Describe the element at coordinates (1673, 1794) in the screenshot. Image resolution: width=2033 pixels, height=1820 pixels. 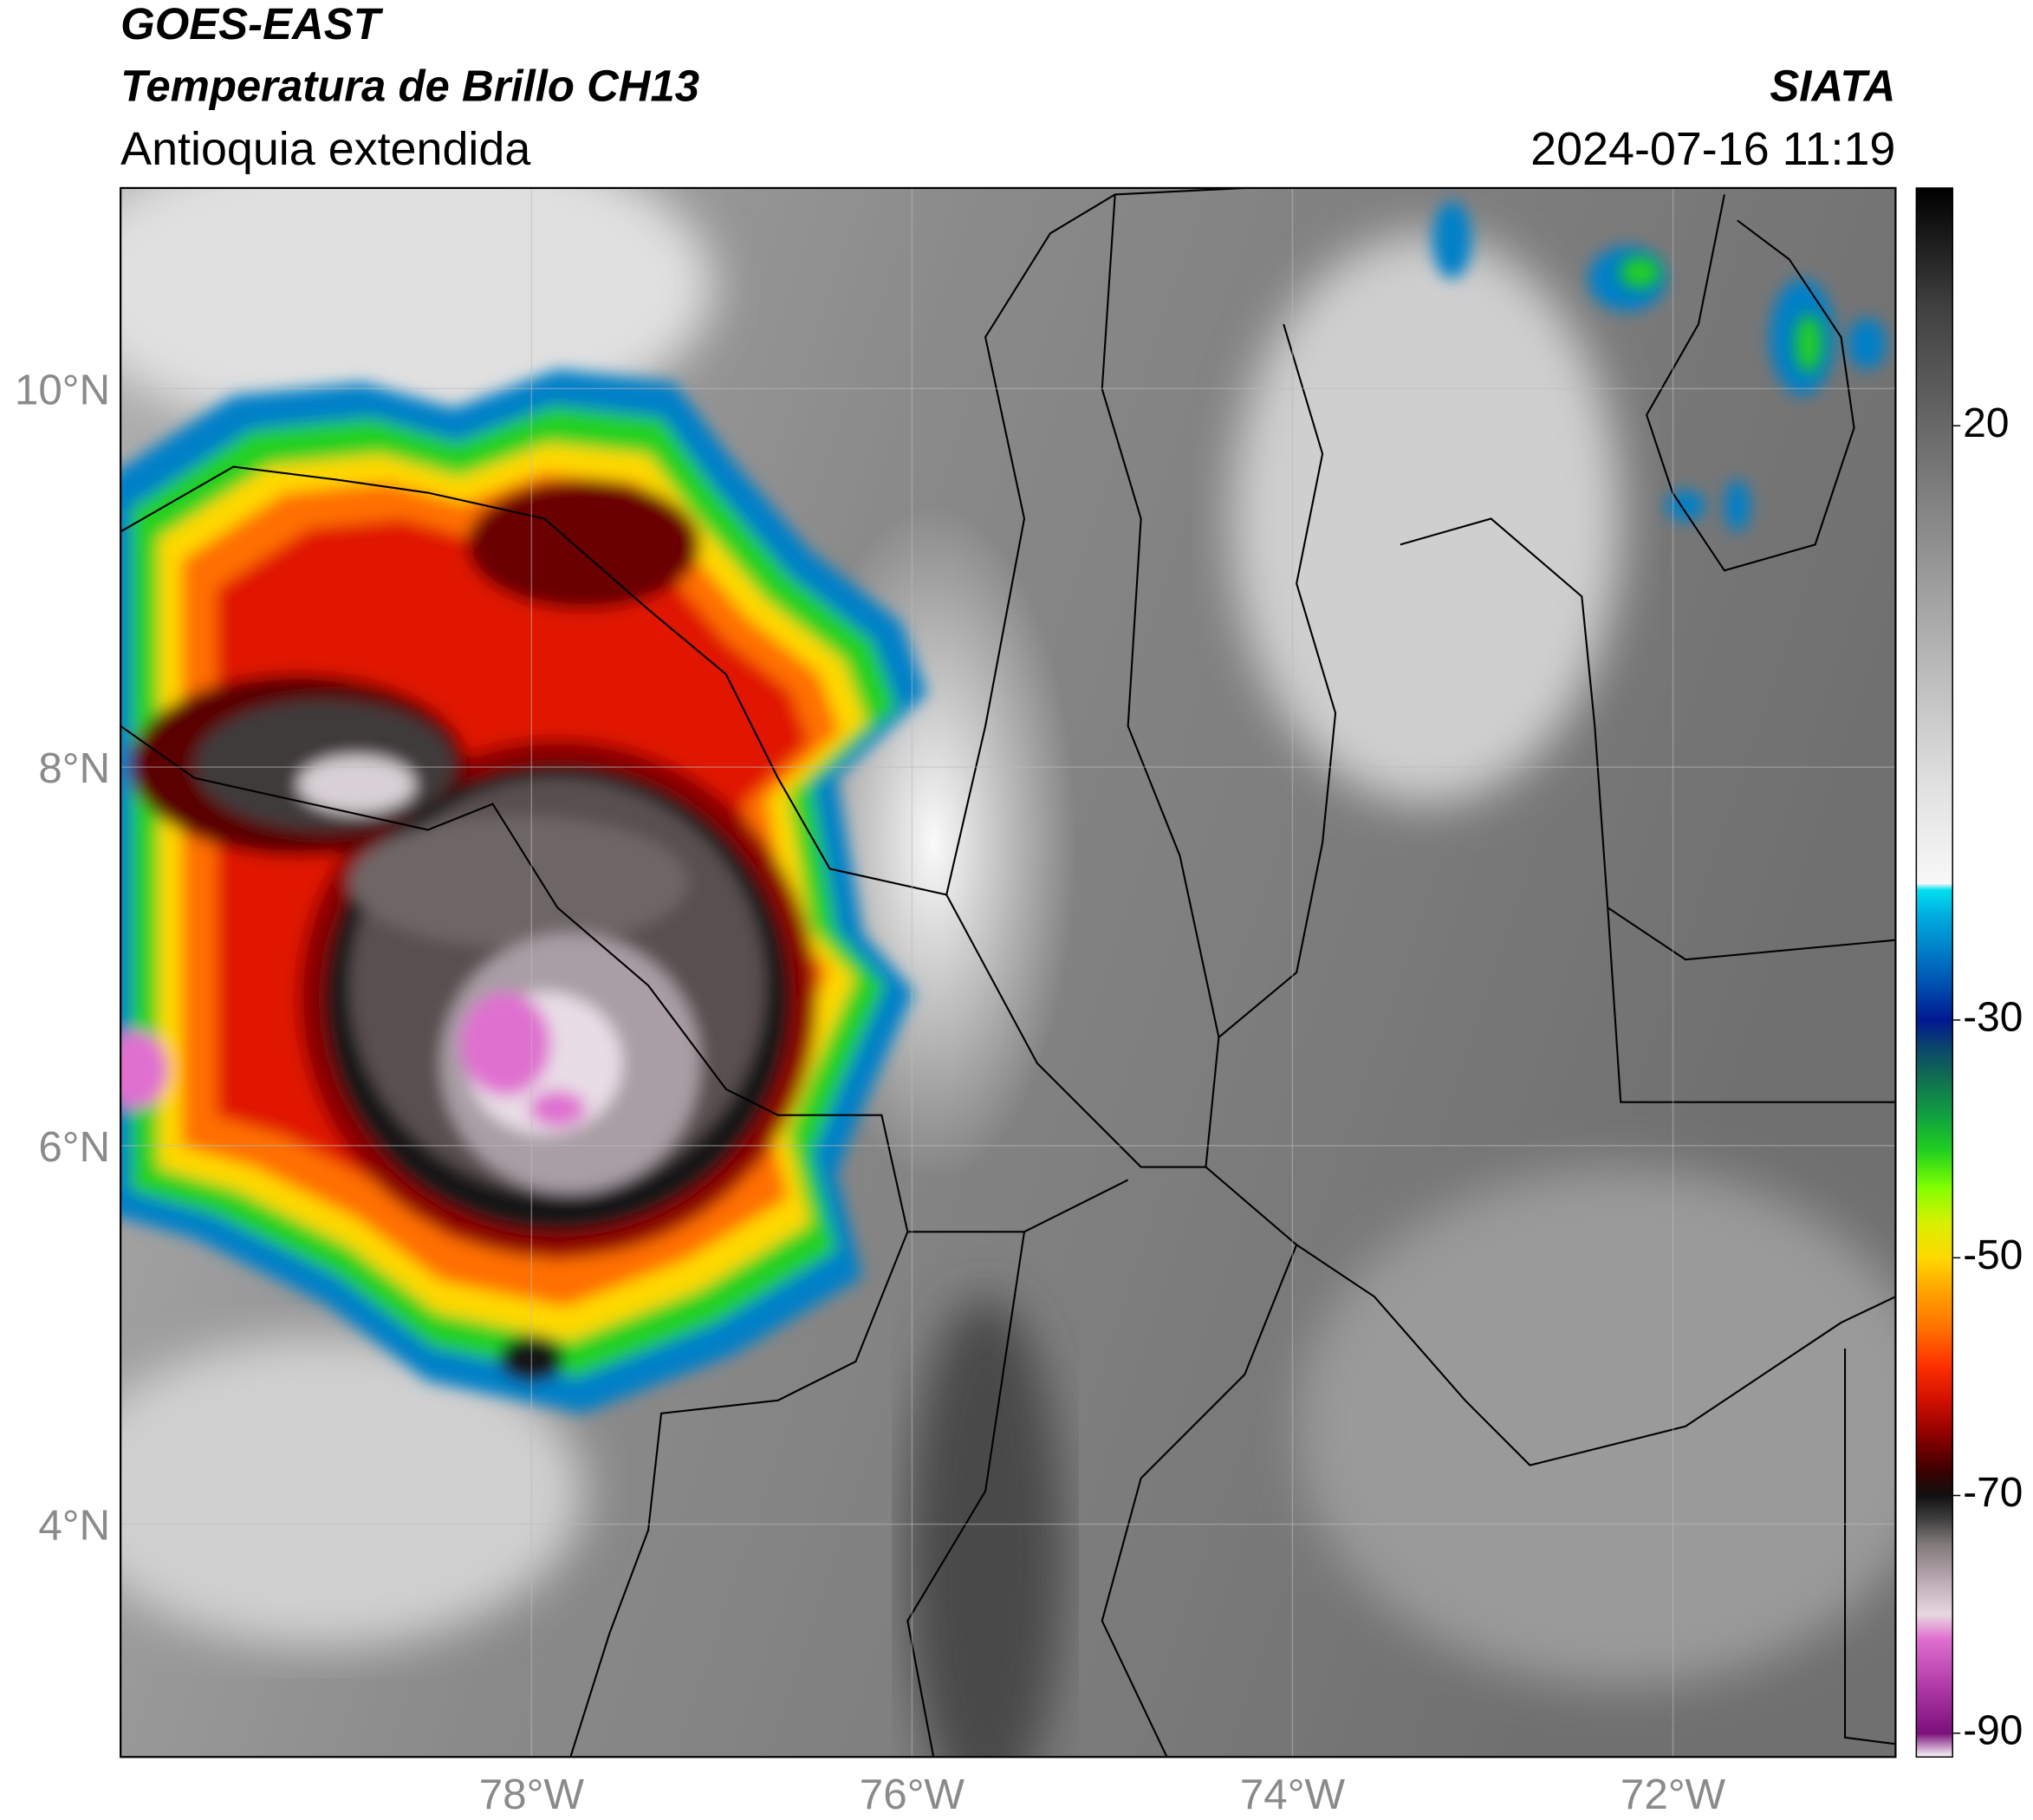
I see `x-tick-label: 72°W` at that location.